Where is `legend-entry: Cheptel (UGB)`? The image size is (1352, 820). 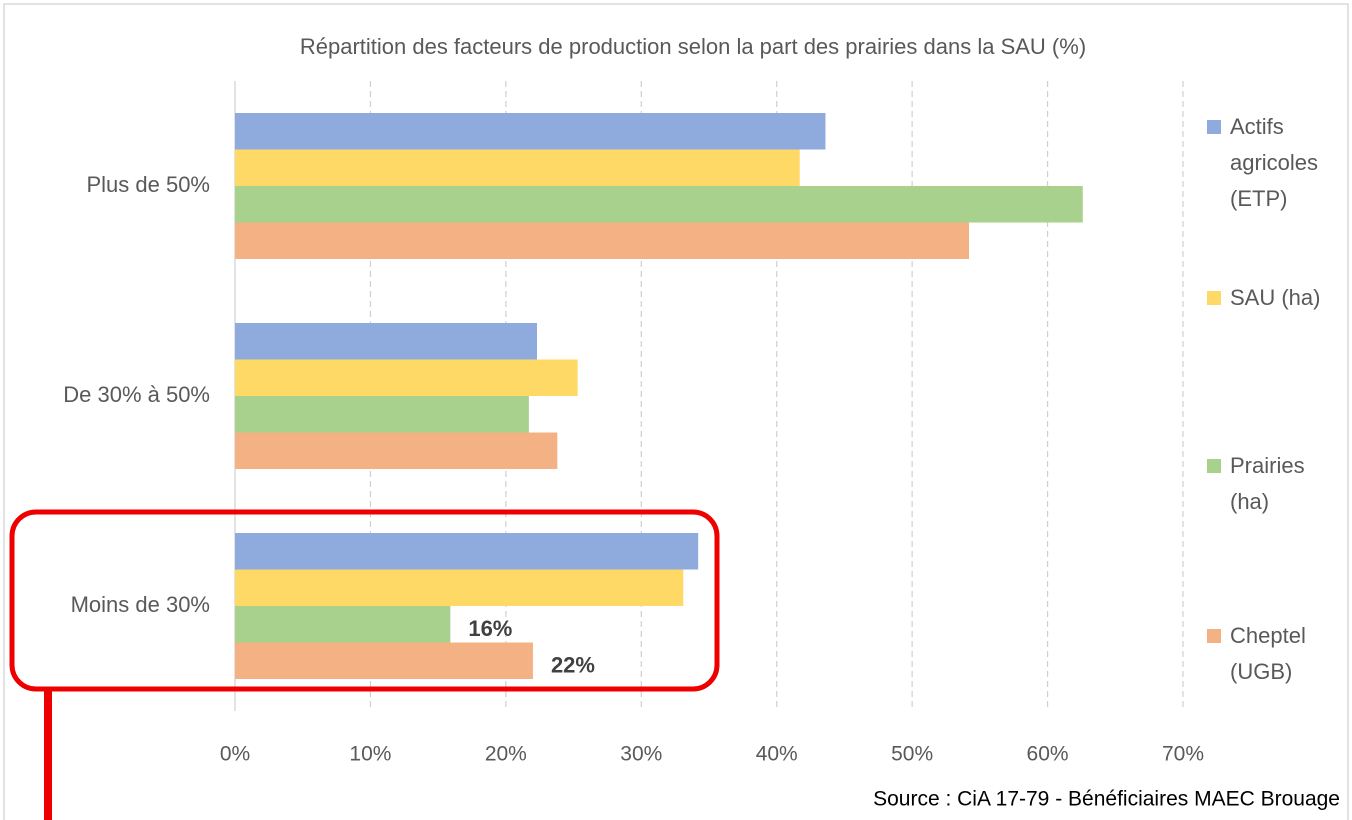
legend-entry: Cheptel (UGB) is located at coordinates (1277, 654).